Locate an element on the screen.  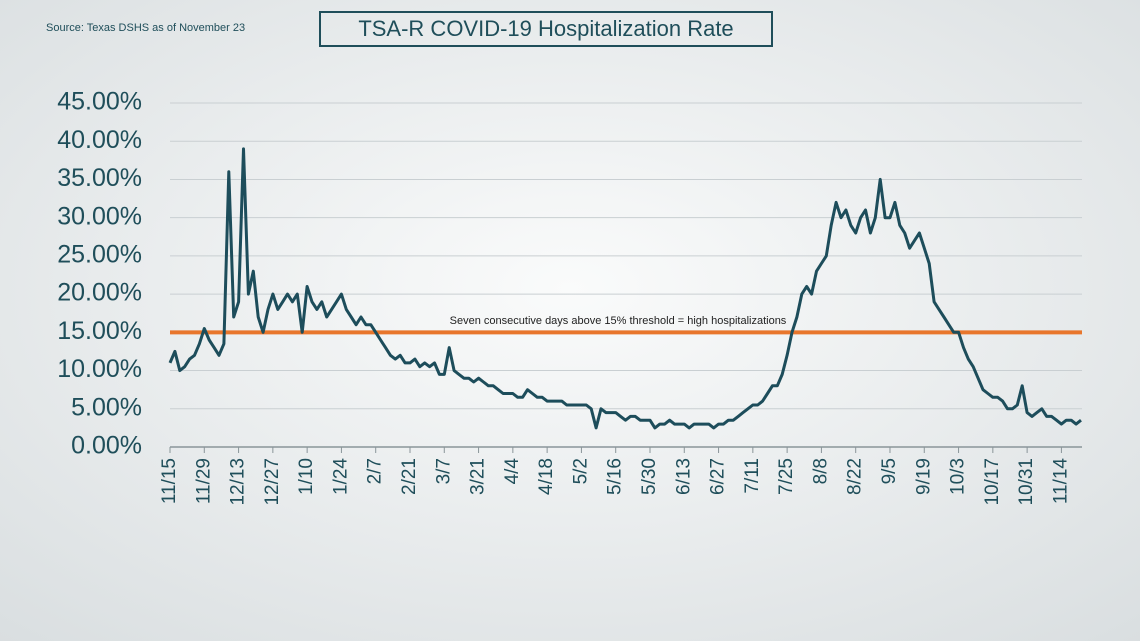
x-tick-label: 3/21 is located at coordinates (478, 476).